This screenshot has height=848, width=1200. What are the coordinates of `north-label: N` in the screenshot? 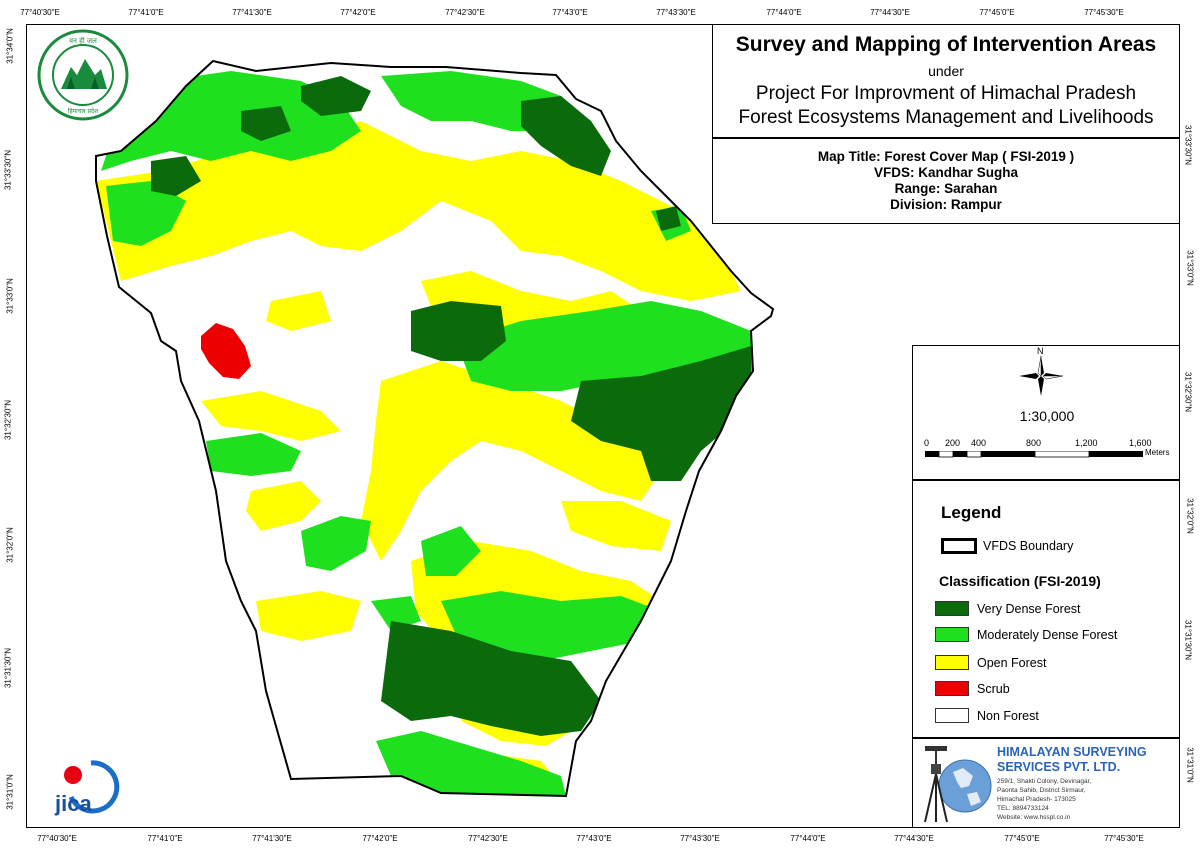 It's located at (1040, 351).